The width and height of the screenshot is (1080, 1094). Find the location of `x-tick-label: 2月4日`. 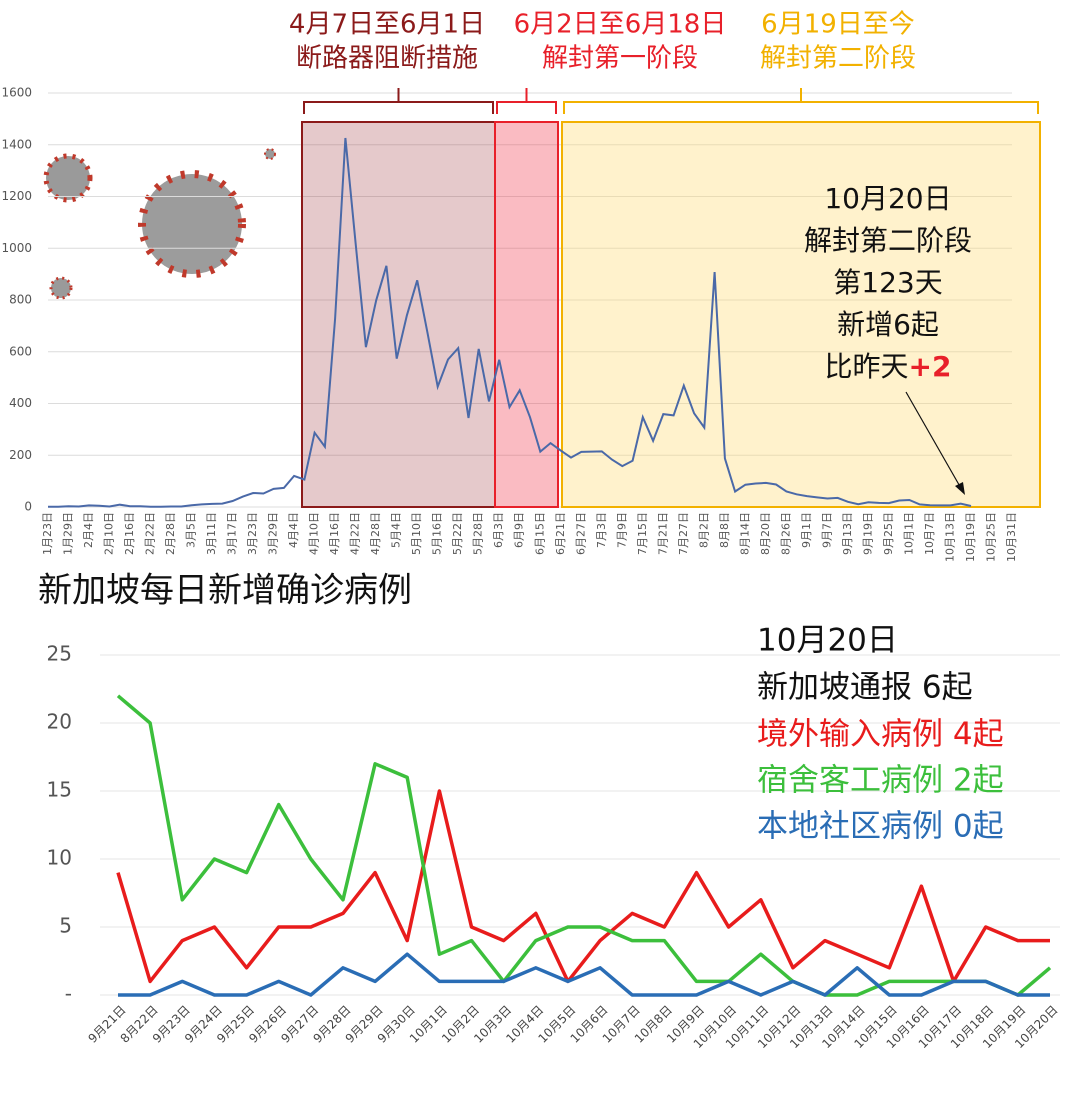

x-tick-label: 2月4日 is located at coordinates (88, 530).